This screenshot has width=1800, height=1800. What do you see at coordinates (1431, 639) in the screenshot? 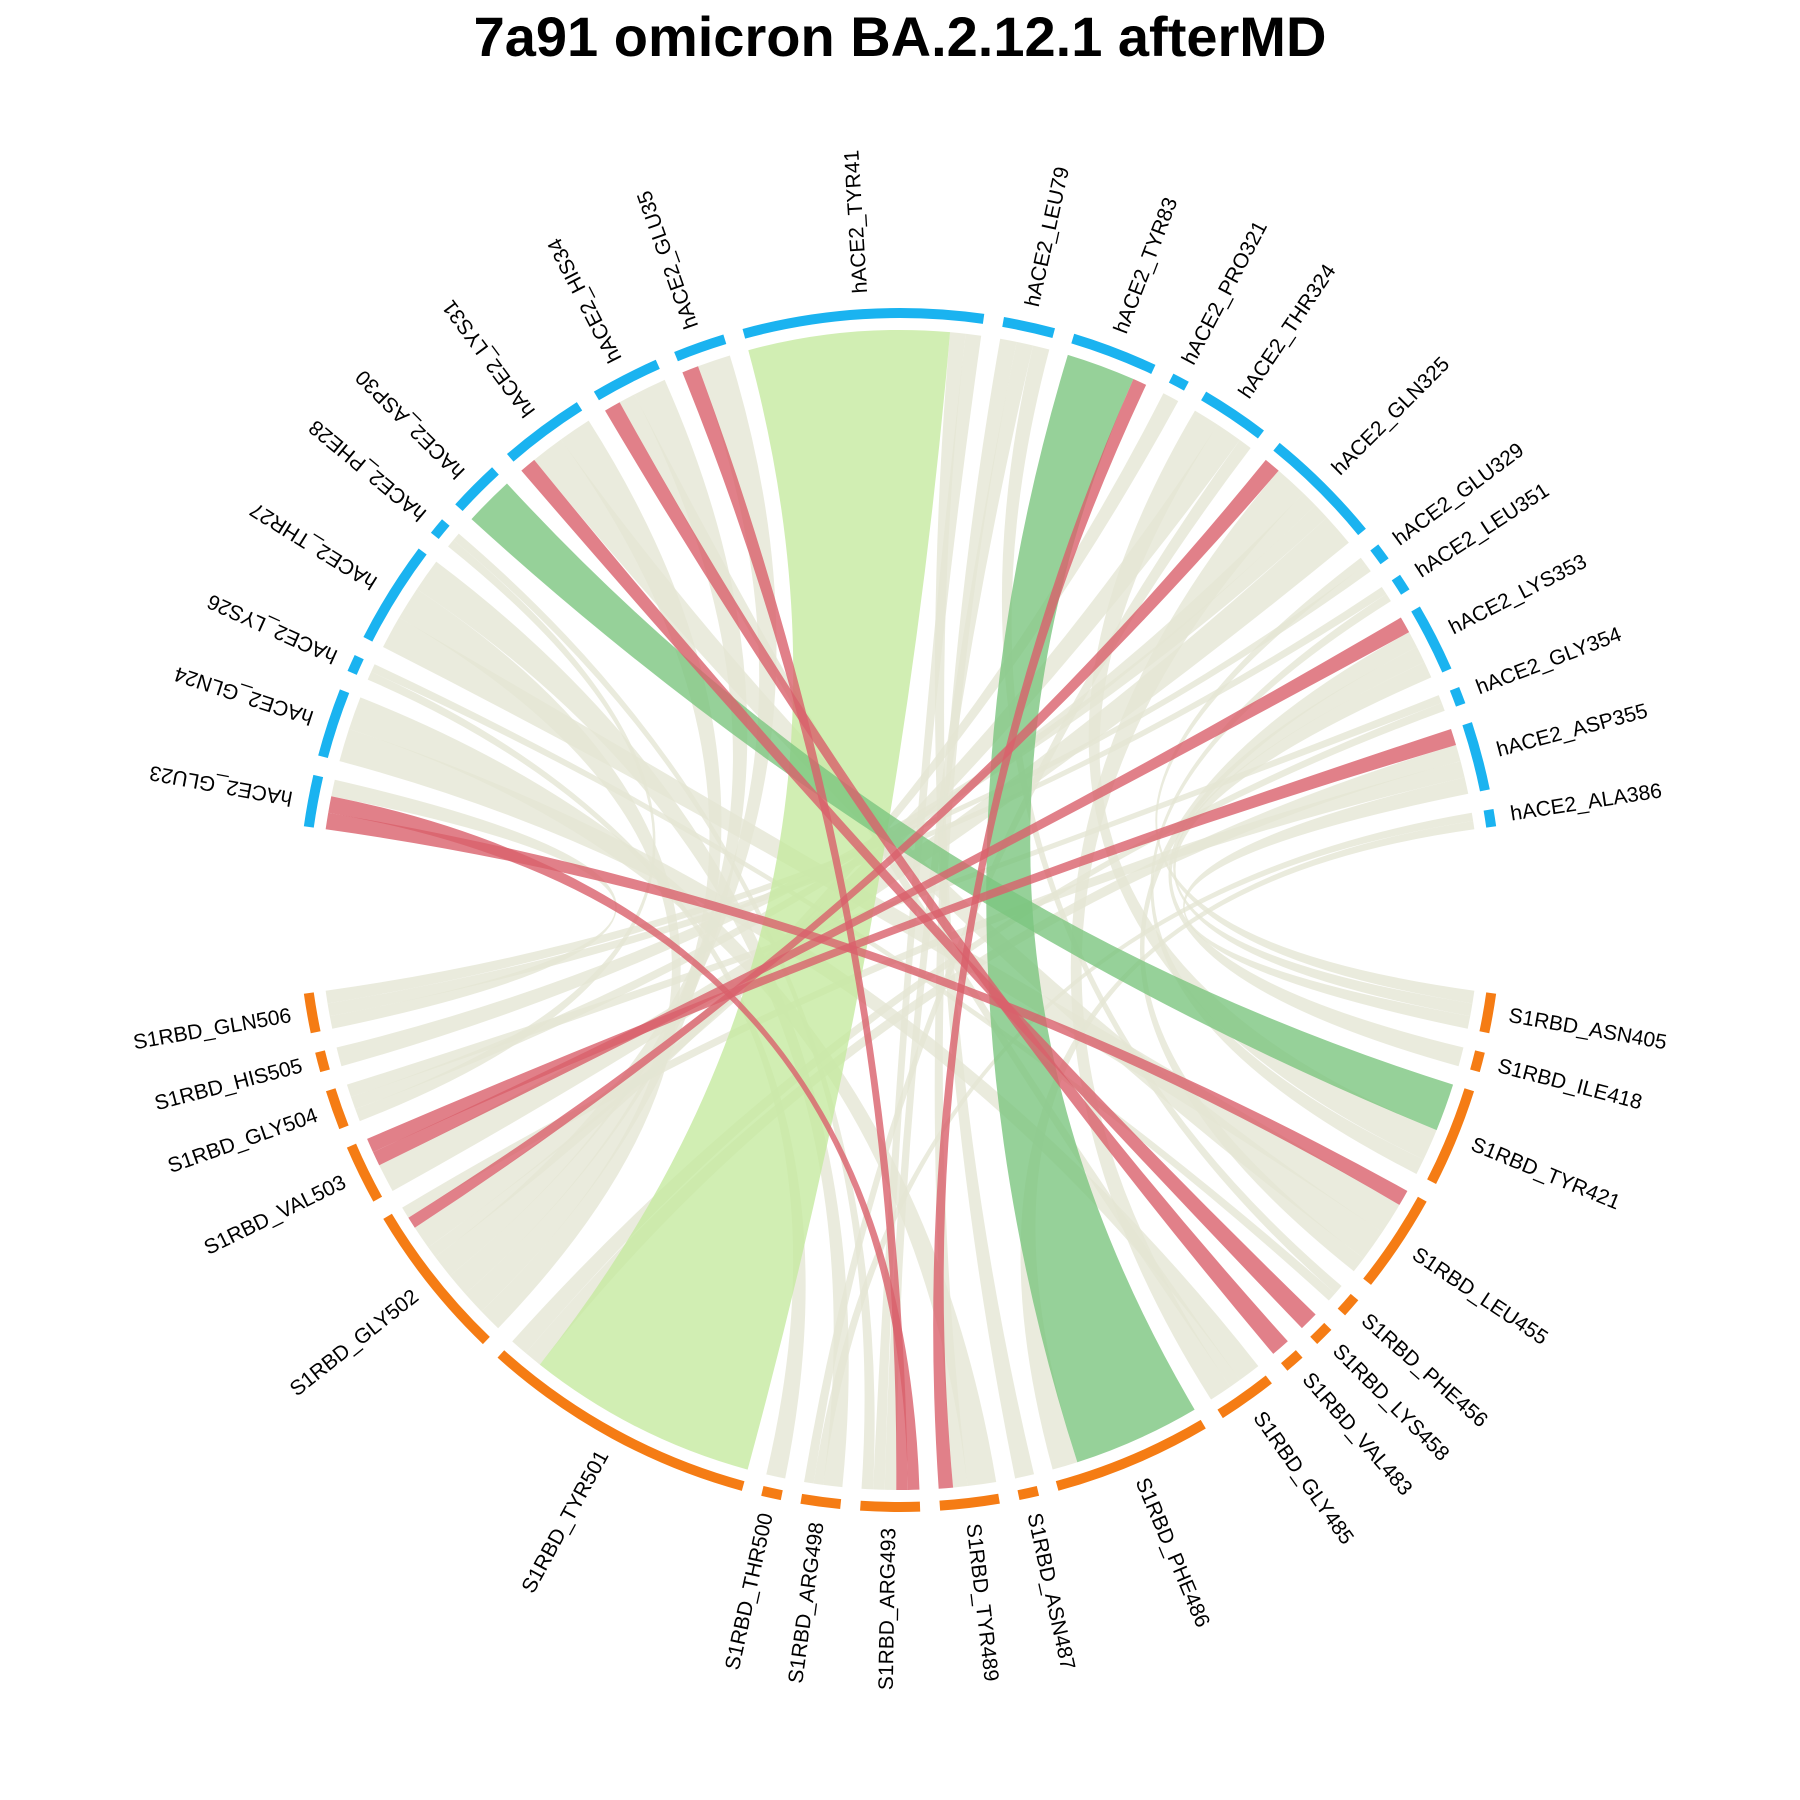
I see `sector-hACE2_LYS353` at bounding box center [1431, 639].